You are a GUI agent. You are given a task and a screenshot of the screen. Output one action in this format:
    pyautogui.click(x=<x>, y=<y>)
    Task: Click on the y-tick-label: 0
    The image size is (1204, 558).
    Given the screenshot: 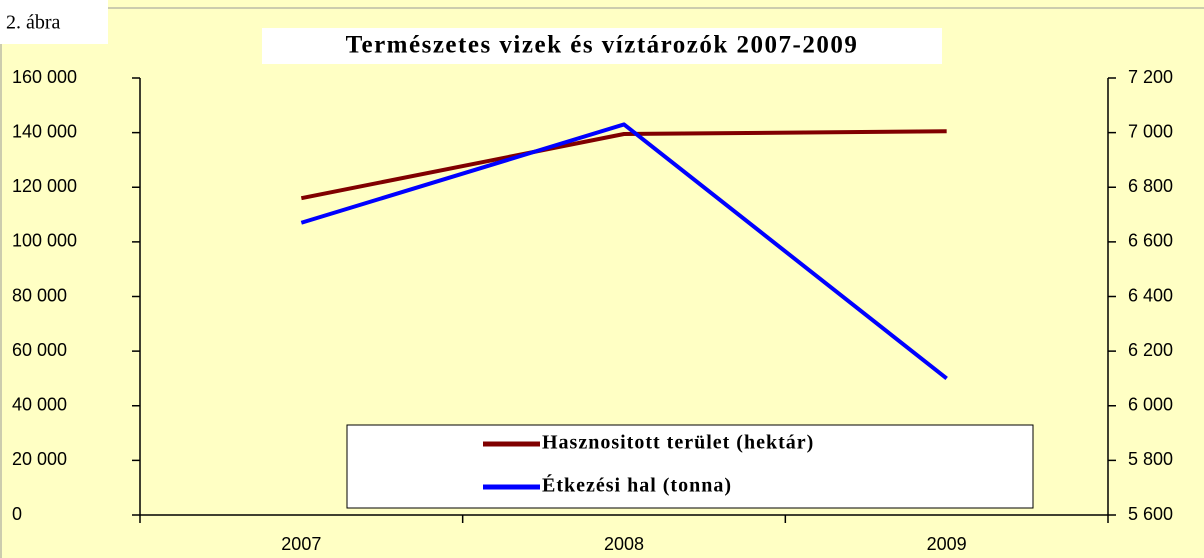 What is the action you would take?
    pyautogui.click(x=17, y=514)
    